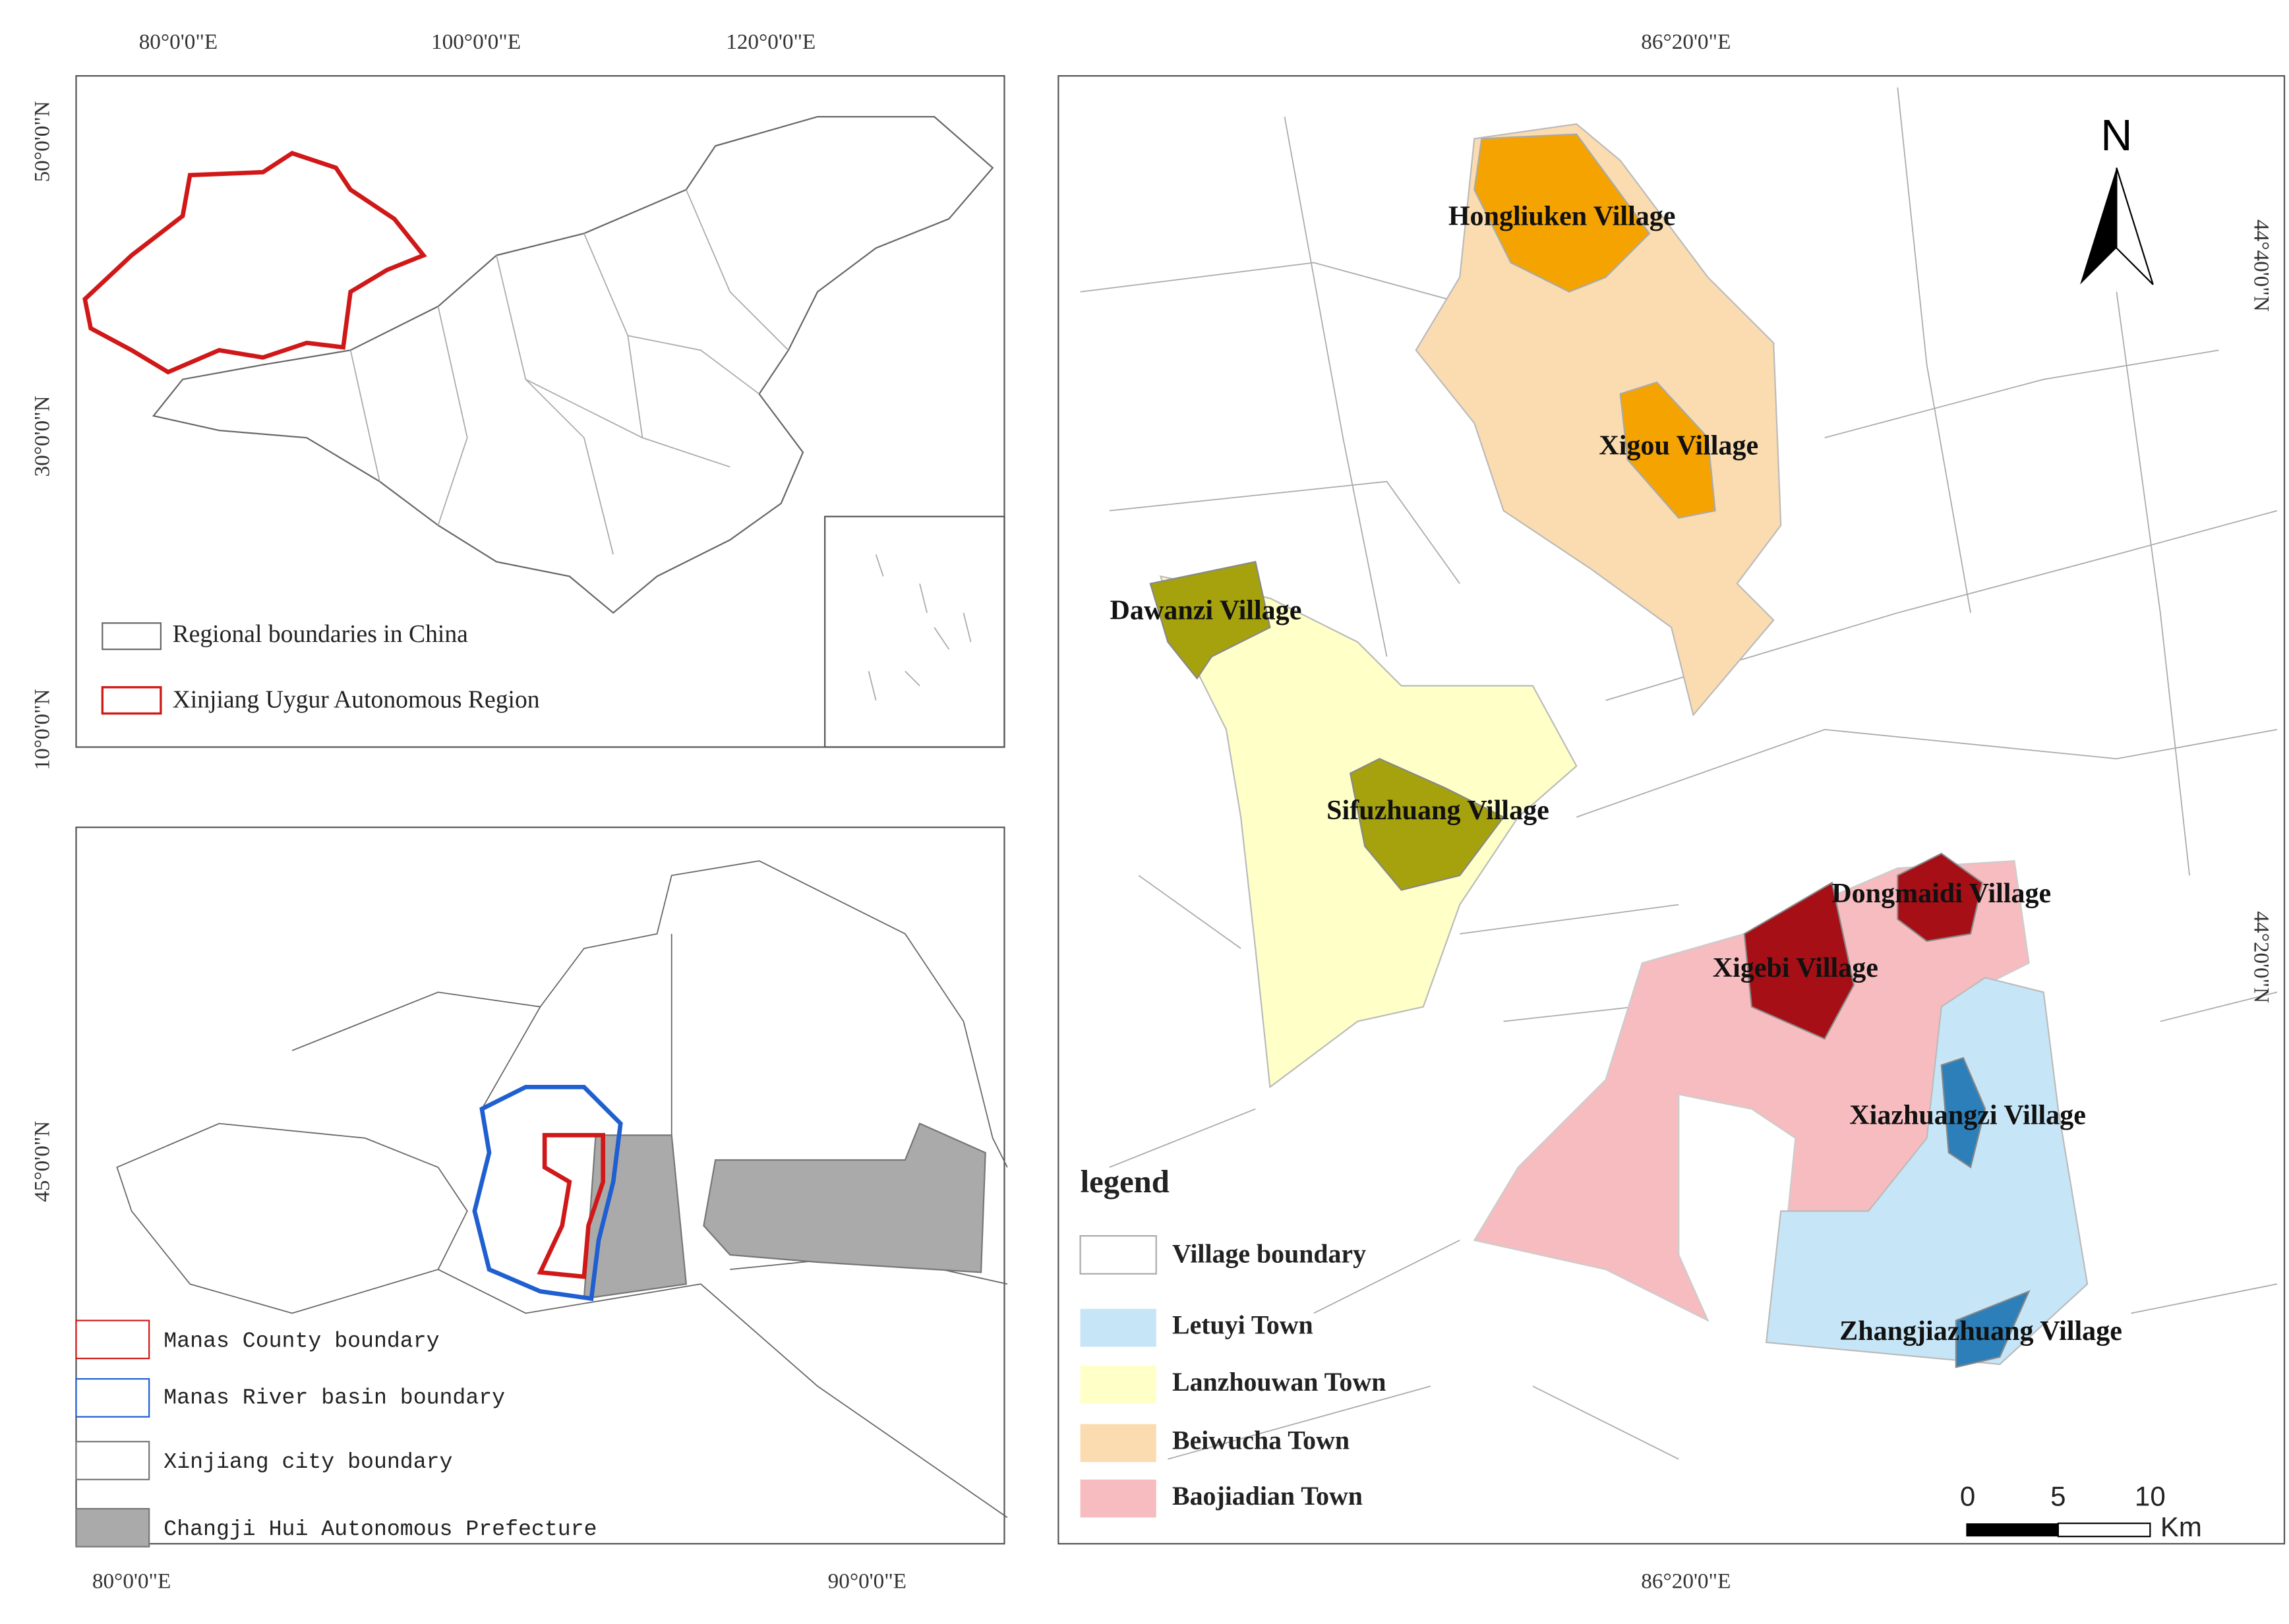  Describe the element at coordinates (42, 436) in the screenshot. I see `y-tick-label: 30°0'0"N` at that location.